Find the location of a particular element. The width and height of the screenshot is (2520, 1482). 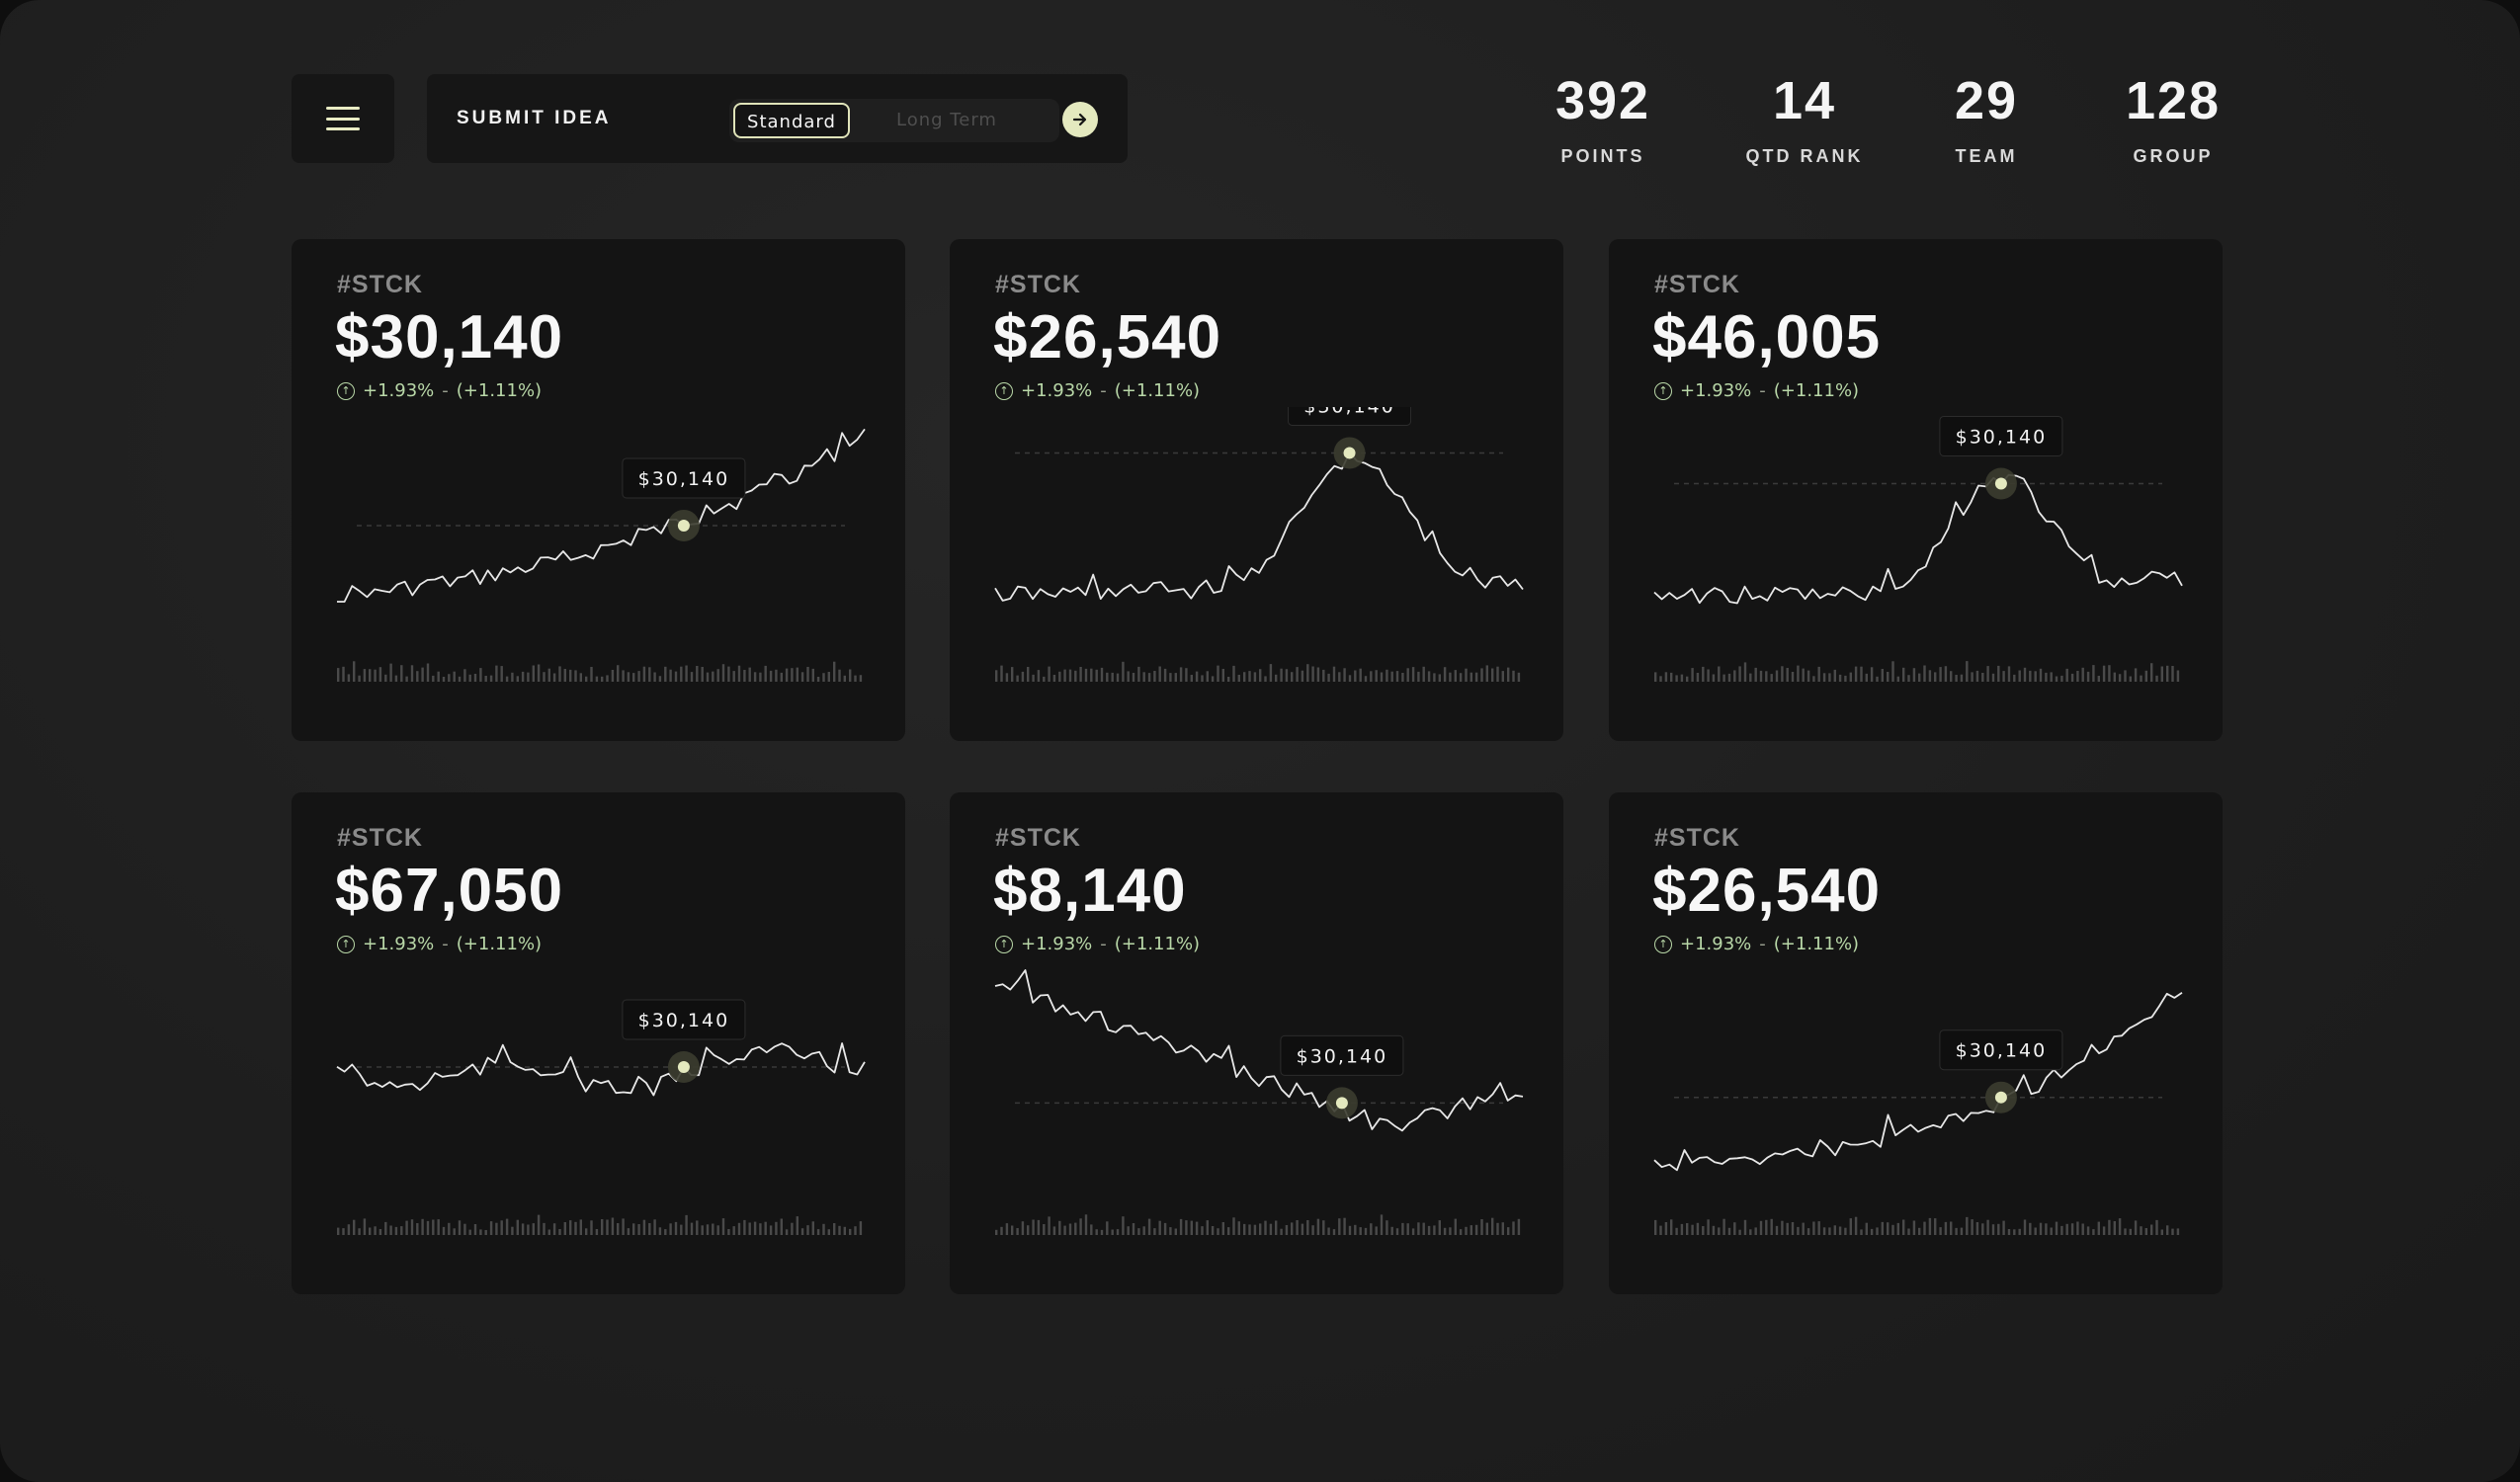

change-percent: (+1.11%) is located at coordinates (1157, 390).